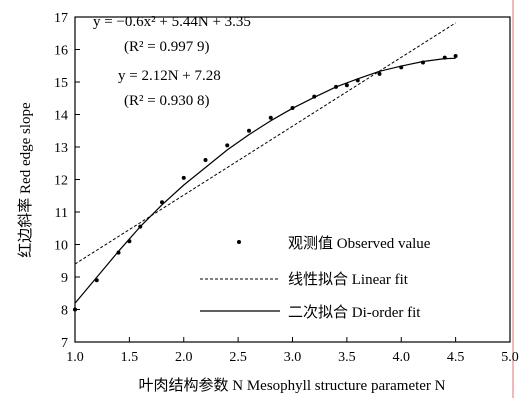 This screenshot has height=398, width=520. What do you see at coordinates (291, 385) in the screenshot?
I see `x-axis-title: 叶肉结构参数 N Mesophyll structure parameter N` at bounding box center [291, 385].